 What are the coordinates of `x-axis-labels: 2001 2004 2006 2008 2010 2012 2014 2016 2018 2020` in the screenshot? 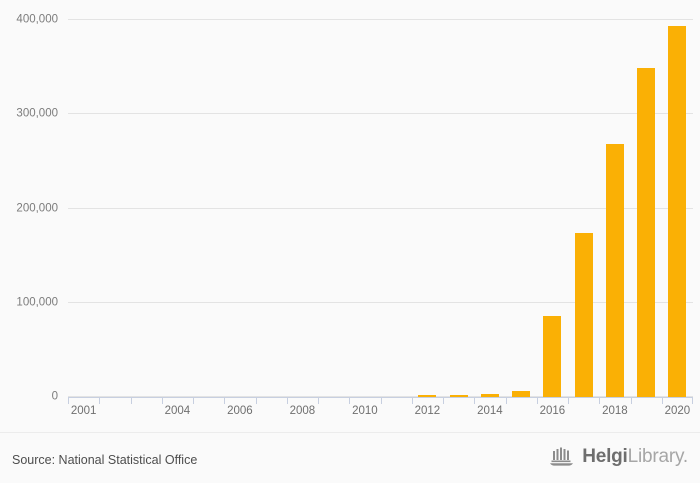 It's located at (380, 413).